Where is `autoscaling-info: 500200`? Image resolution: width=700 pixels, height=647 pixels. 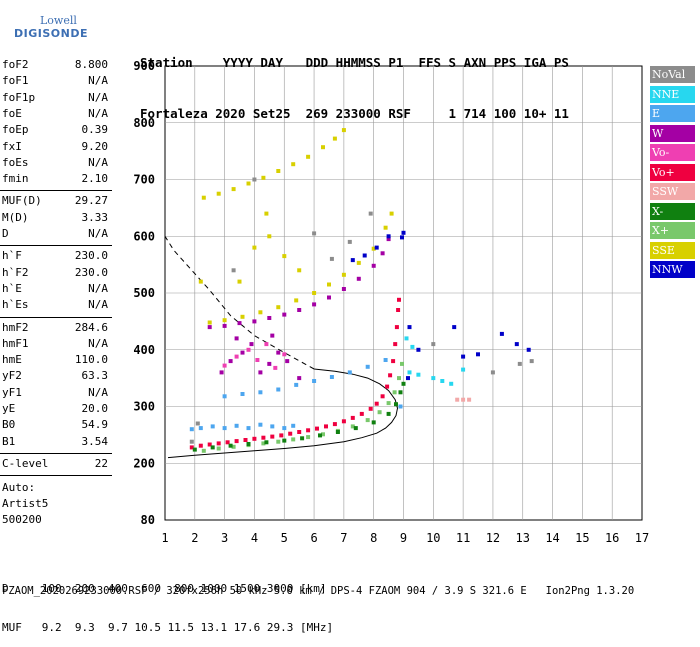
autoscaling-info: 500200 is located at coordinates (22, 520).